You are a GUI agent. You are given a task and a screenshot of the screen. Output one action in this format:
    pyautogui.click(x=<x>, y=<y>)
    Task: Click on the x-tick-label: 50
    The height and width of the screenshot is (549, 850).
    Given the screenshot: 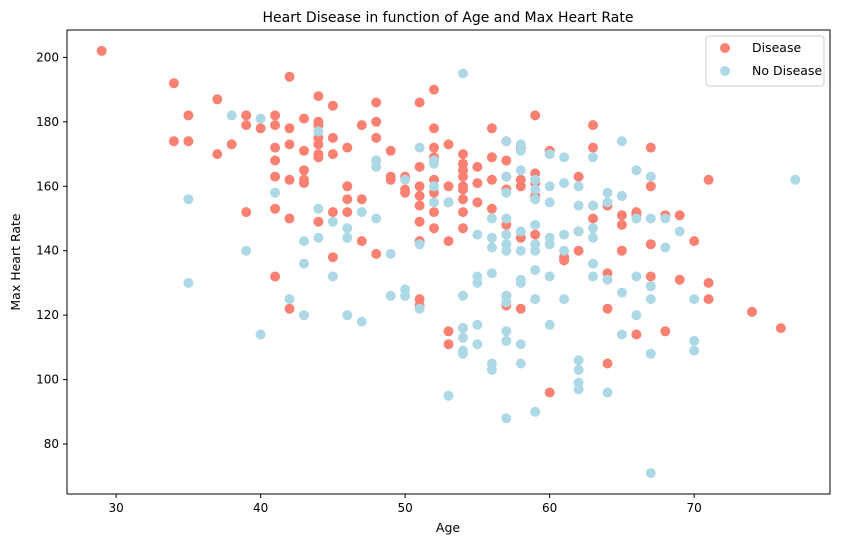 What is the action you would take?
    pyautogui.click(x=405, y=508)
    